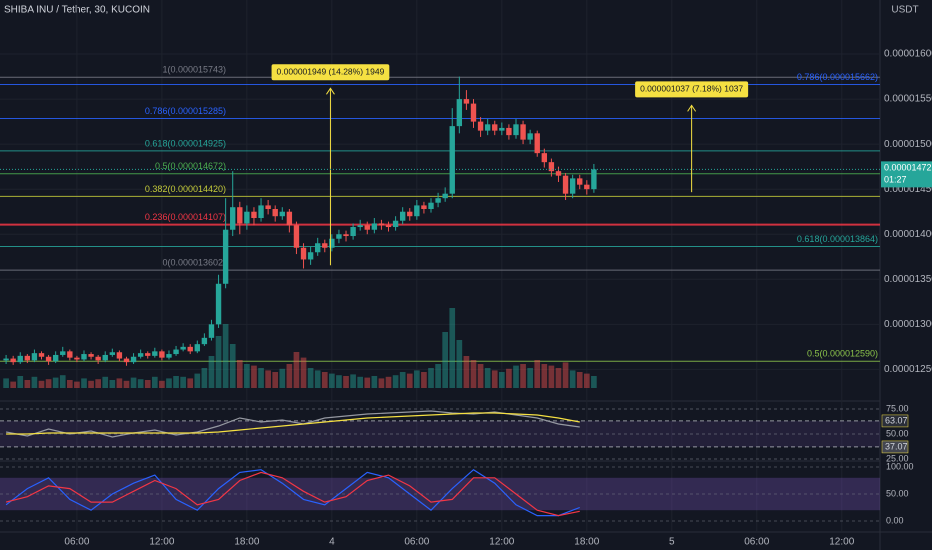  What do you see at coordinates (908, 324) in the screenshot?
I see `y-tick-label: 0.00001300` at bounding box center [908, 324].